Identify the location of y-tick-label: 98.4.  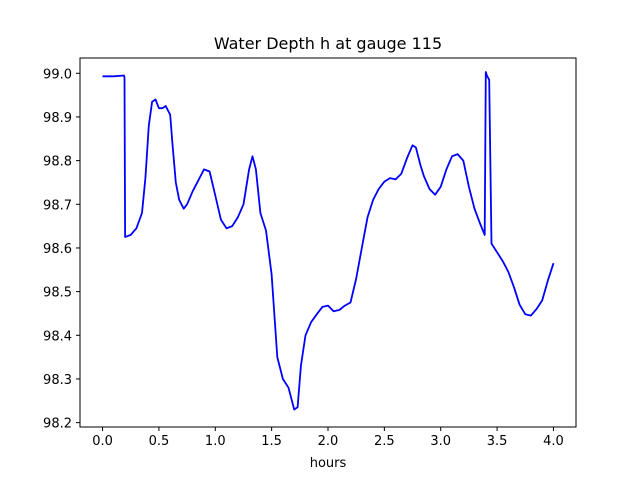
(57, 336).